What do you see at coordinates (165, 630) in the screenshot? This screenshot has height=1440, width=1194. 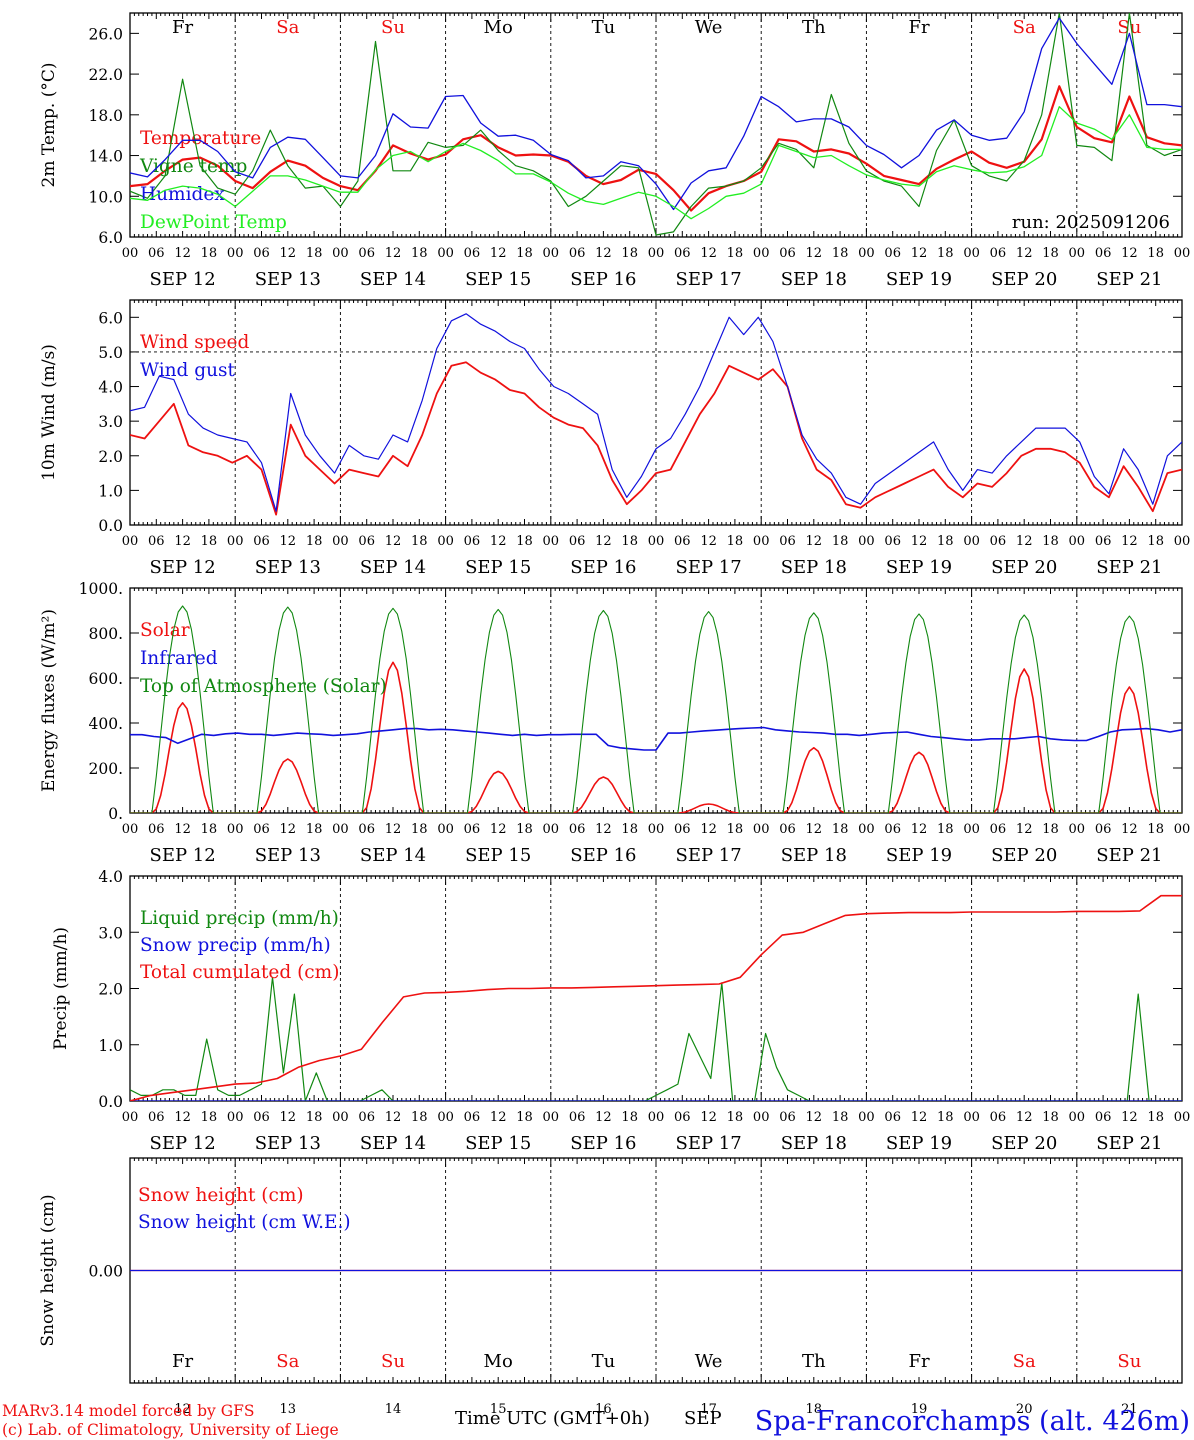 I see `legend-entry: Solar` at bounding box center [165, 630].